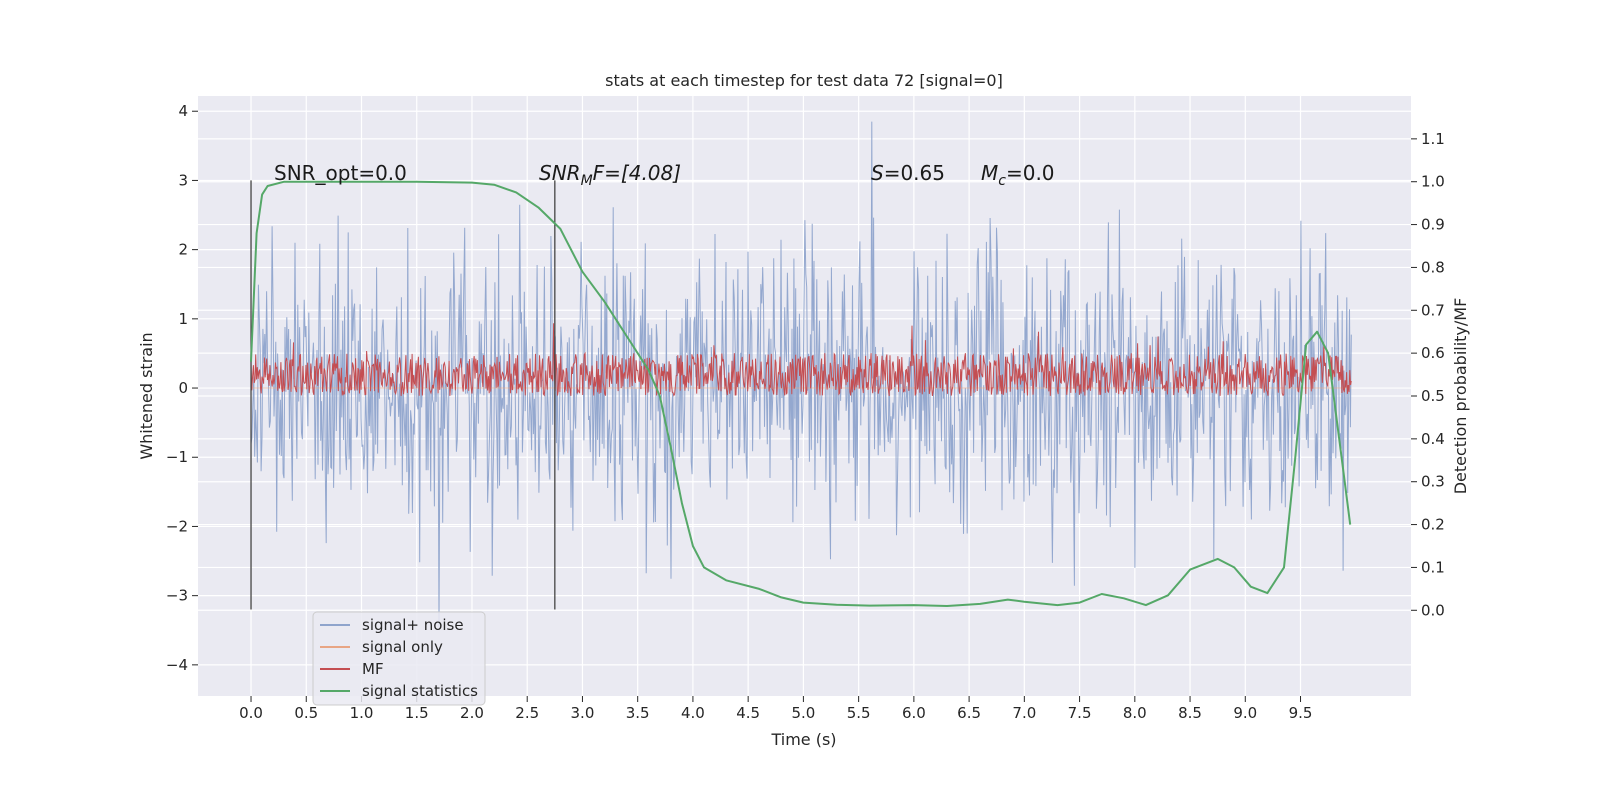 The image size is (1600, 800). I want to click on x-tick-label: 7.5, so click(1080, 713).